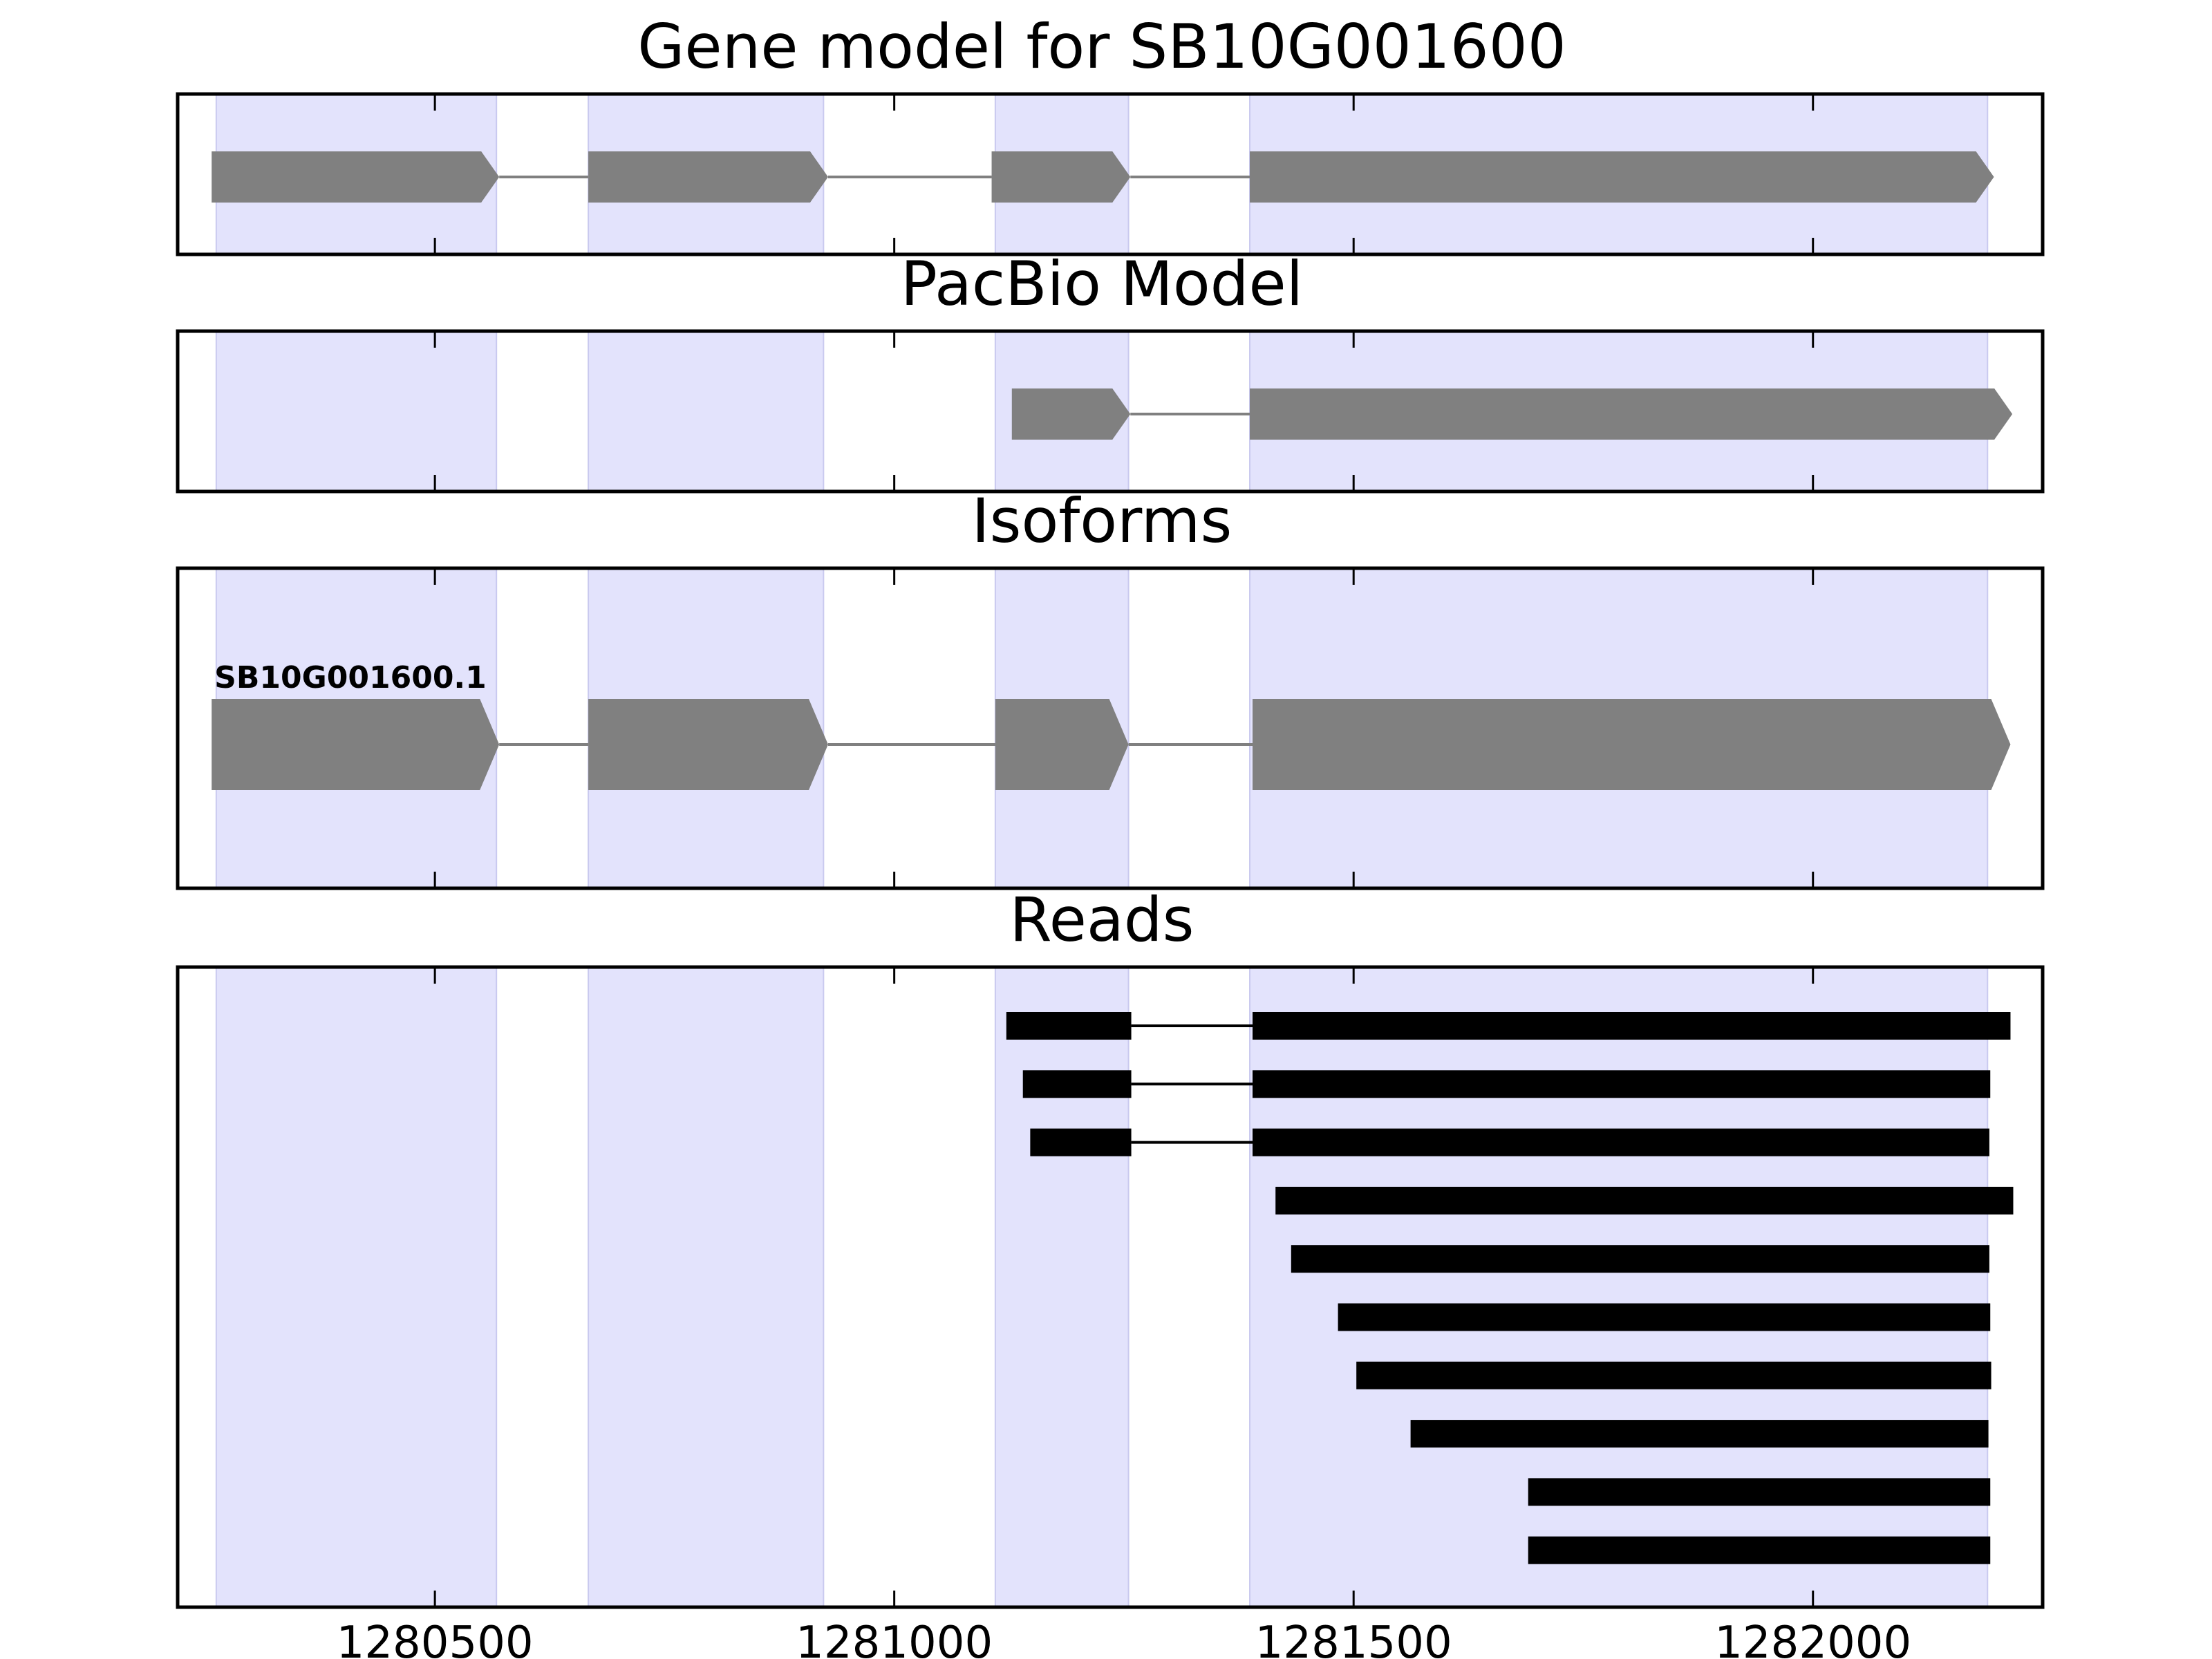 The height and width of the screenshot is (1659, 2212). I want to click on panel-gene-0: Gene model for SB10G001600, so click(1110, 133).